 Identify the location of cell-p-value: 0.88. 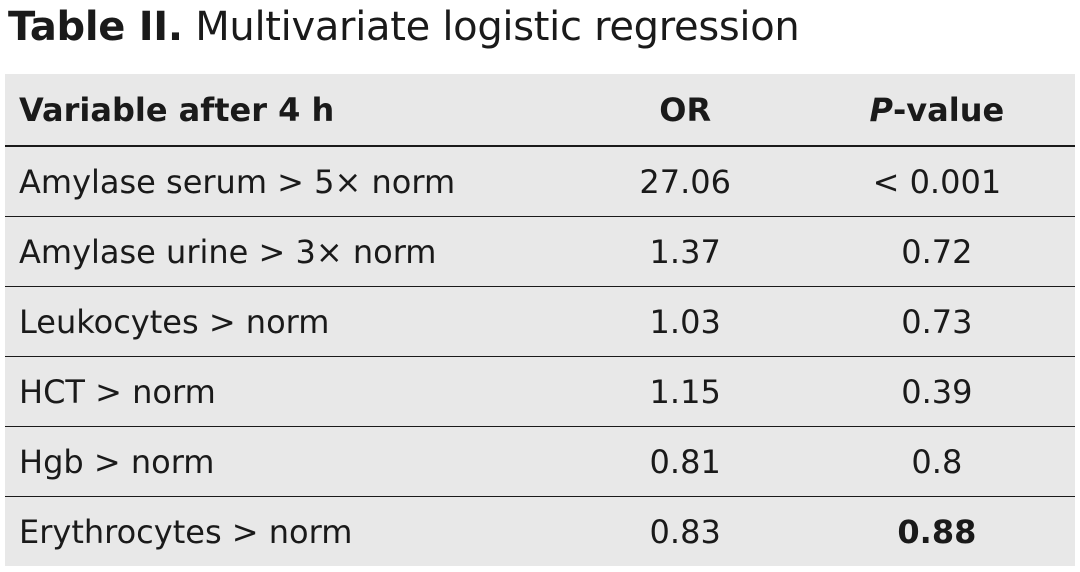
(937, 531).